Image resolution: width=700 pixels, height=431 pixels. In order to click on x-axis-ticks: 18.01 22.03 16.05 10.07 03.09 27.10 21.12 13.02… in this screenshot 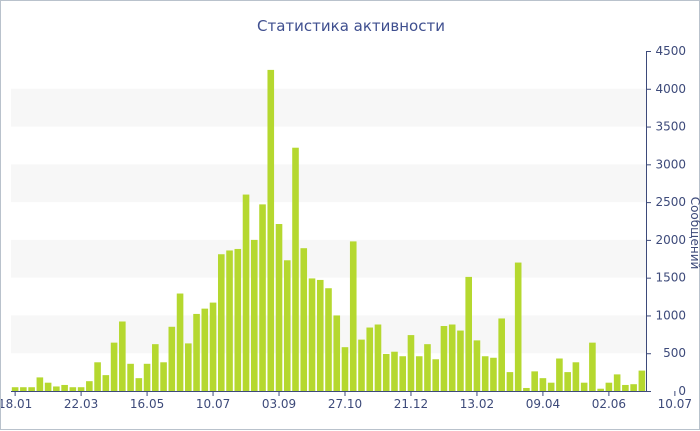, I will do `click(346, 401)`.